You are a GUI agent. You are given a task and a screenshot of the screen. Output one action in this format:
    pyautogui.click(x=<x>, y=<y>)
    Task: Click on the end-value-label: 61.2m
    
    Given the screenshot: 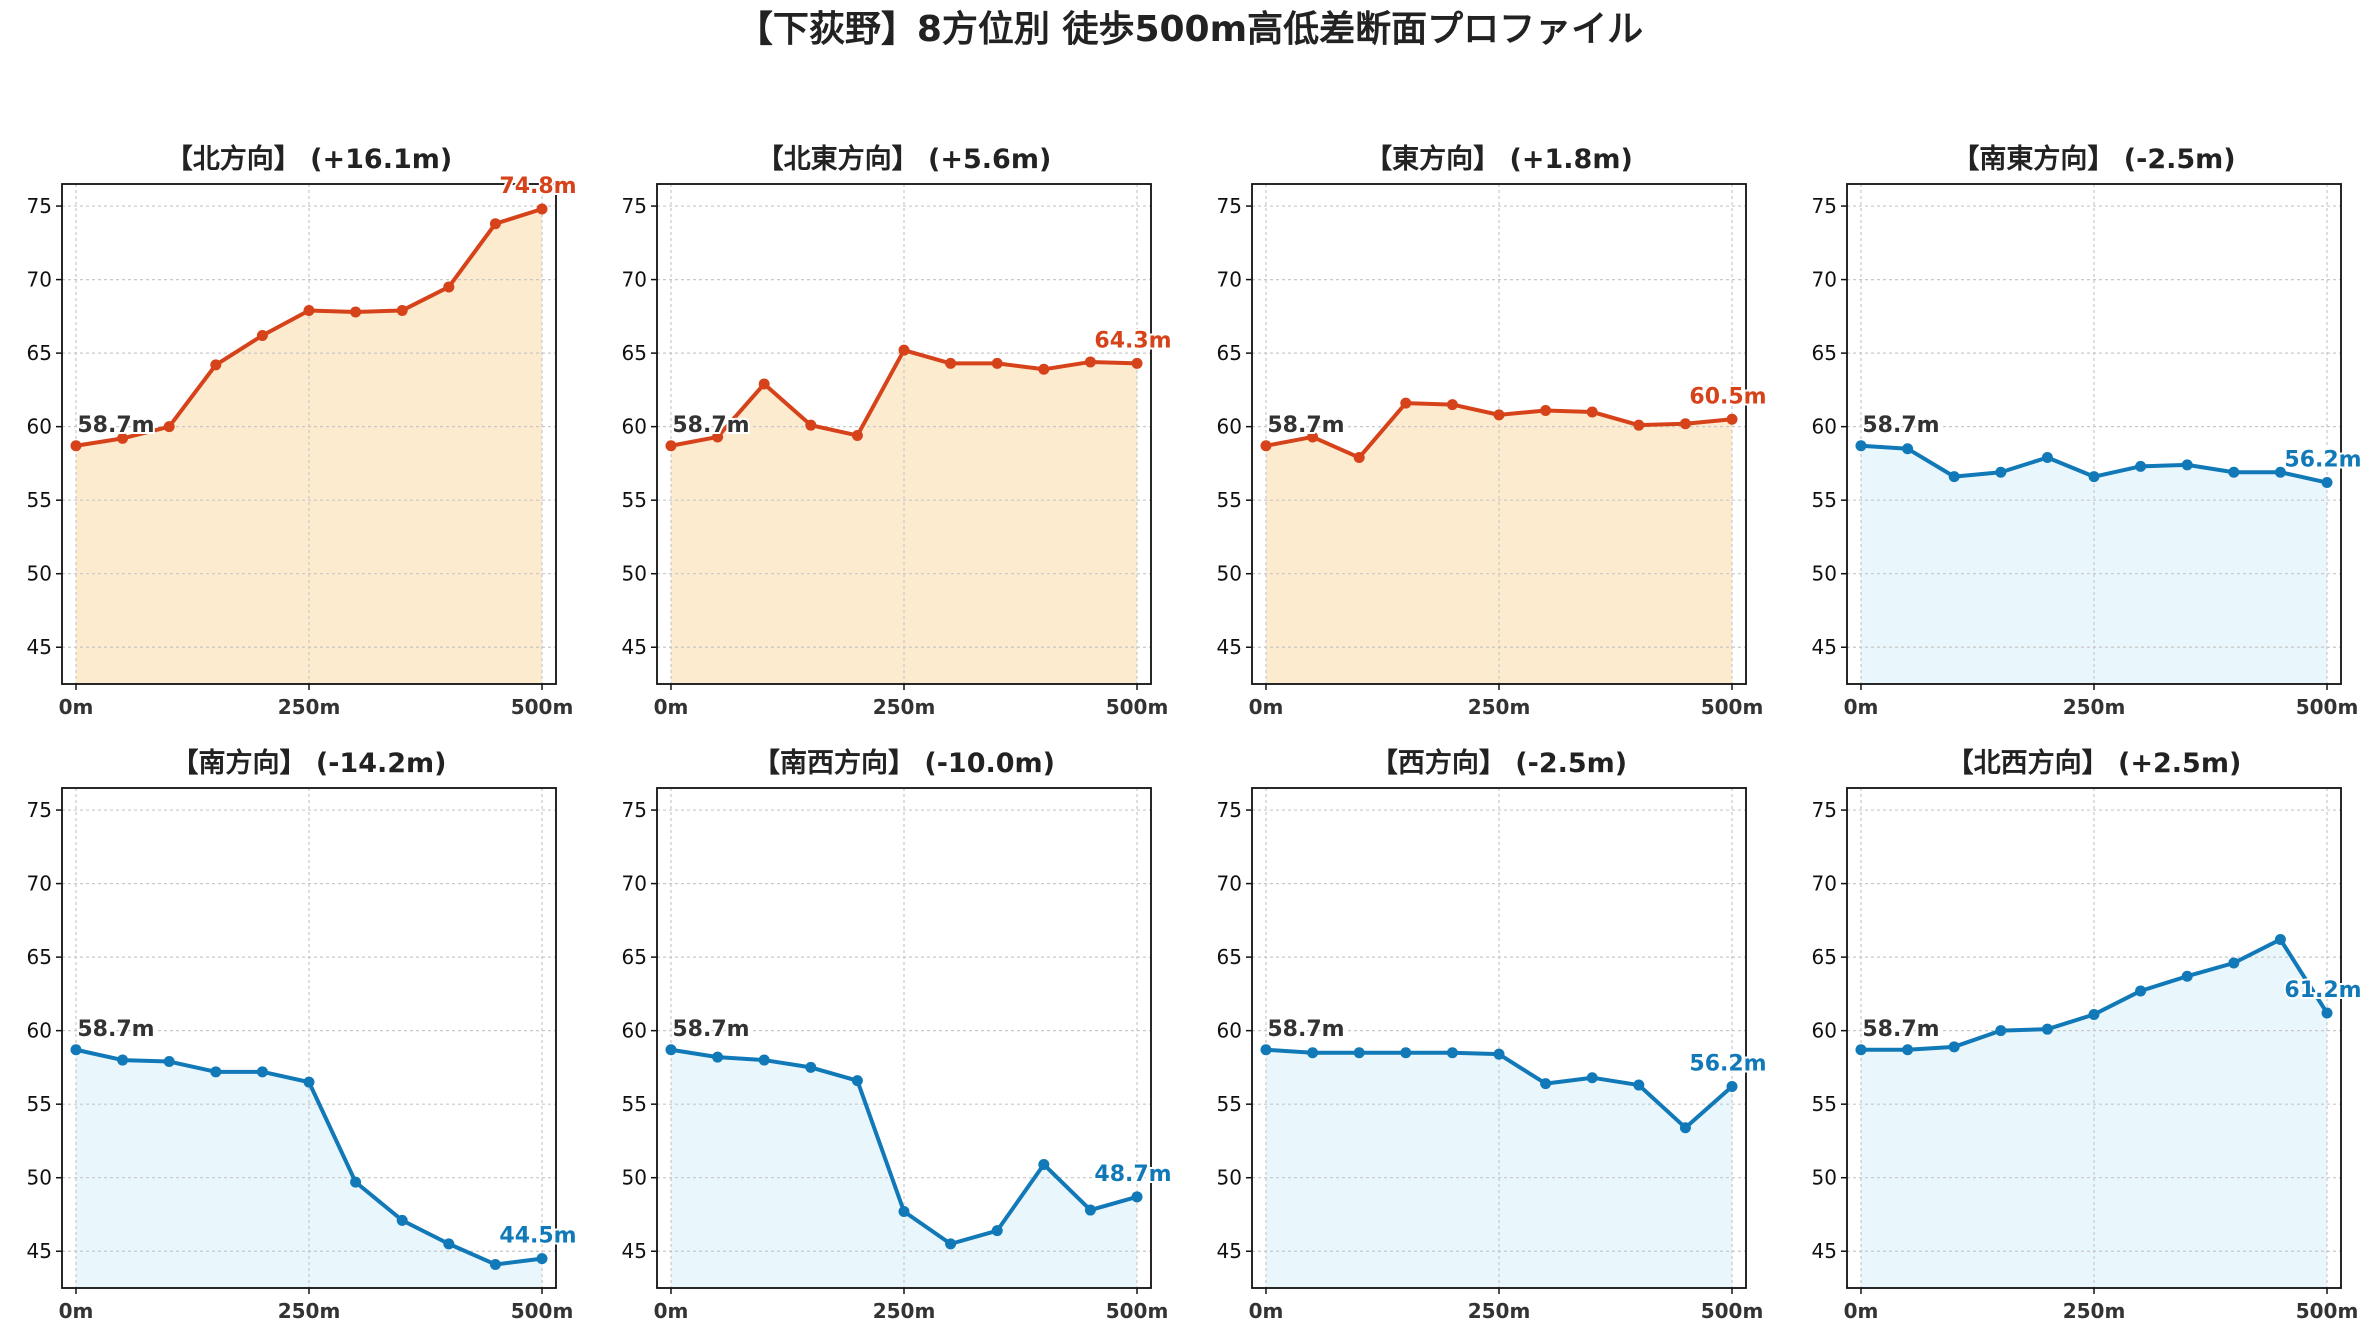 What is the action you would take?
    pyautogui.click(x=2322, y=990)
    